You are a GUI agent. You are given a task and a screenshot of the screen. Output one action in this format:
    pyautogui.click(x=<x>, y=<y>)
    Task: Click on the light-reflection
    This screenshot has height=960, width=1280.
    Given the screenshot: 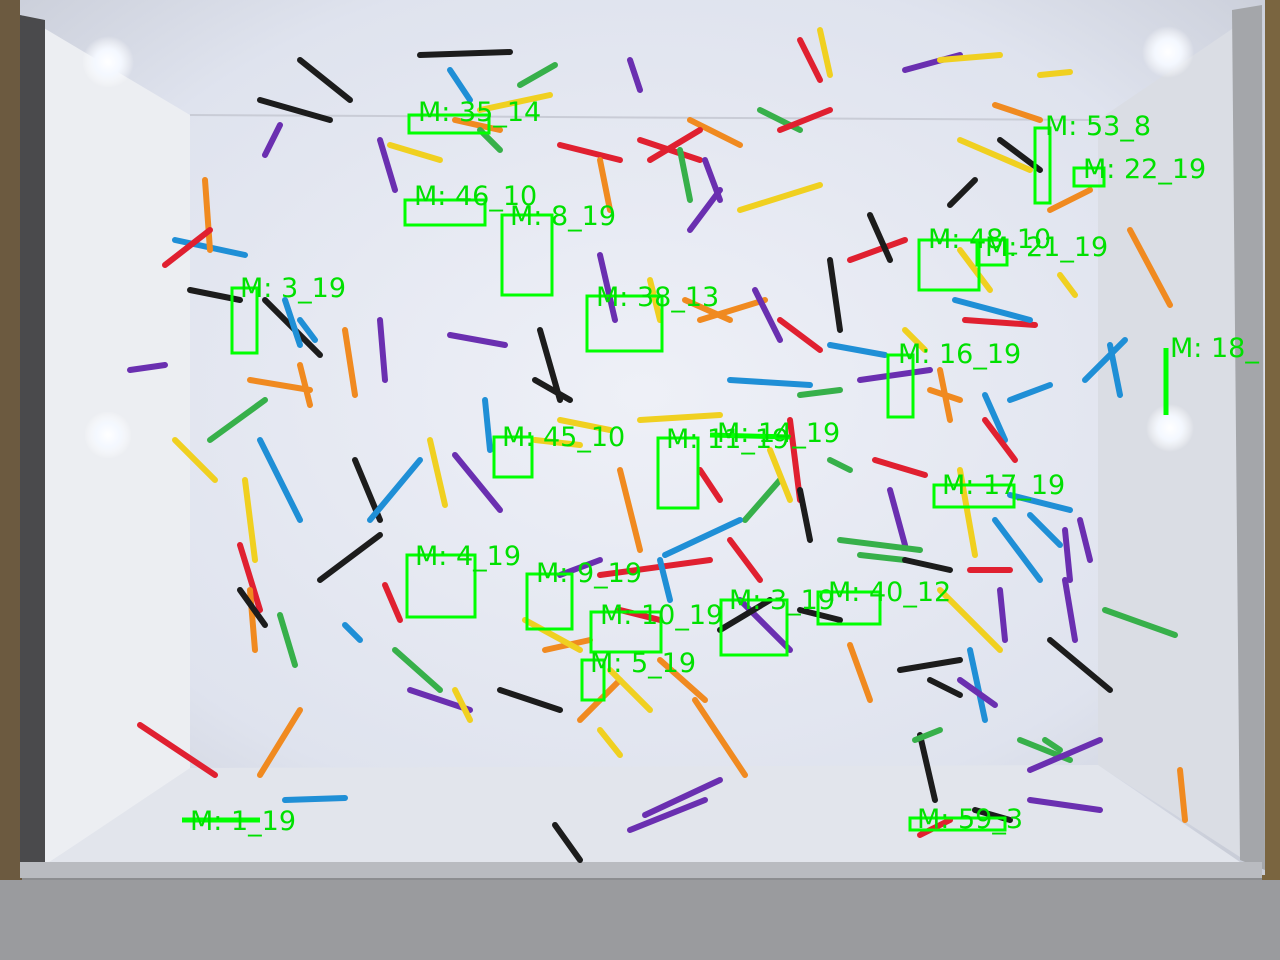 What is the action you would take?
    pyautogui.click(x=108, y=62)
    